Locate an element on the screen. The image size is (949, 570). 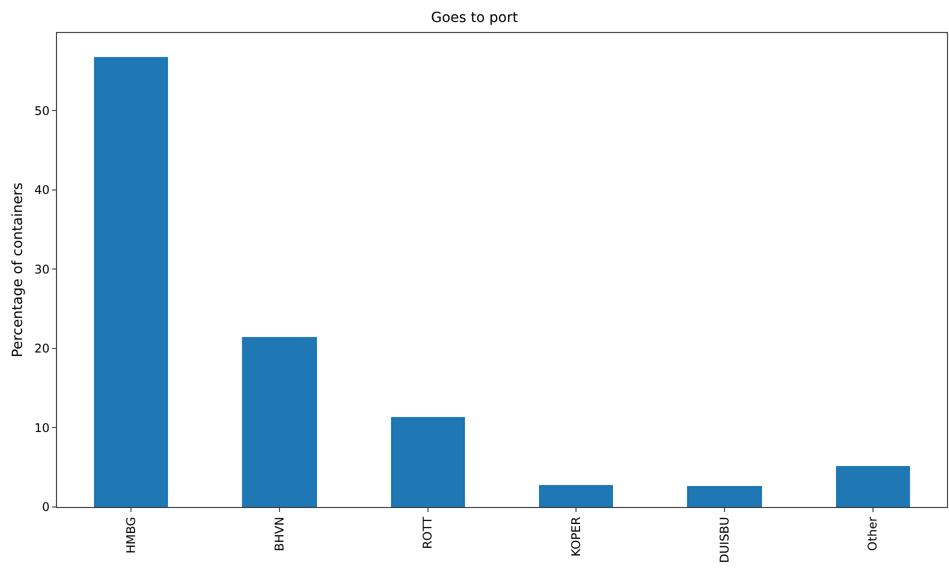
x-tick-label: BHVN is located at coordinates (279, 534).